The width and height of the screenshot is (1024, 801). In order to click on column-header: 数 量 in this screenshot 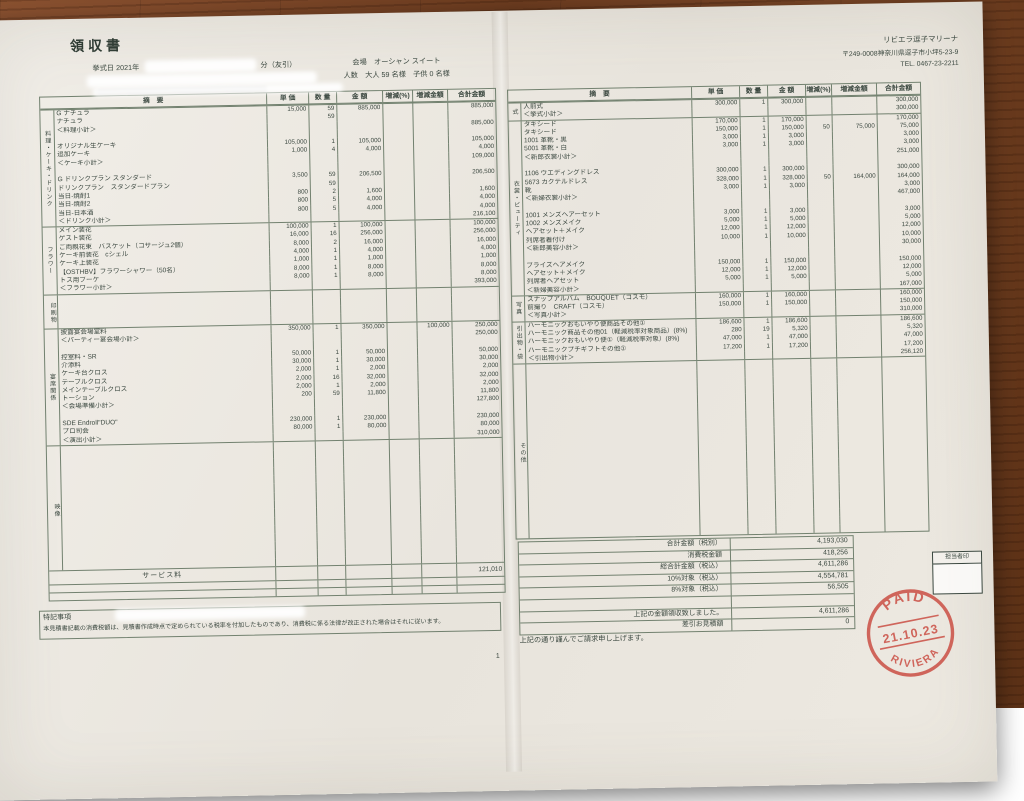, I will do `click(753, 91)`.